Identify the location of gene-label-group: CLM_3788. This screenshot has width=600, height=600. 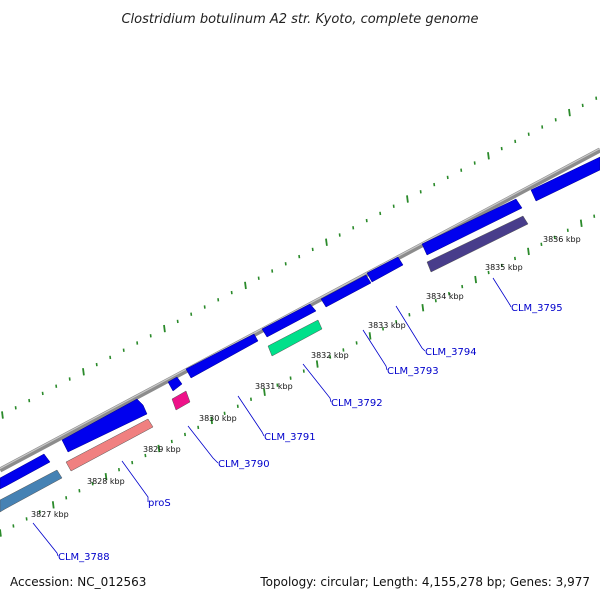
(71, 542).